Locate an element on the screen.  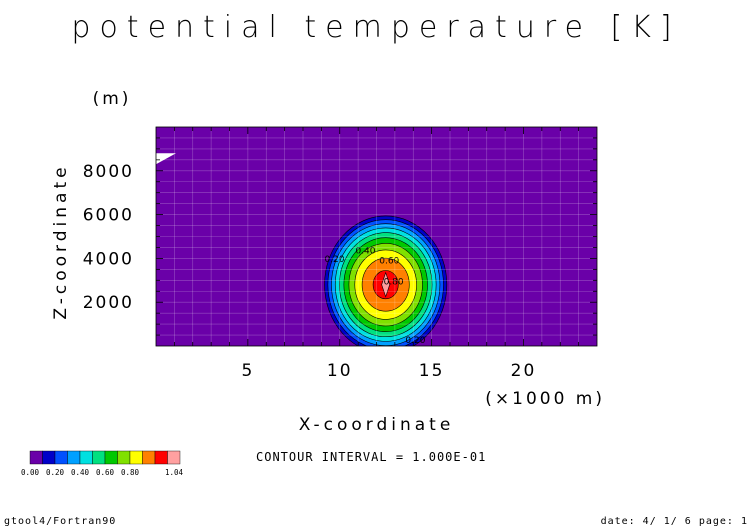
x-tick-label: 20 is located at coordinates (524, 371).